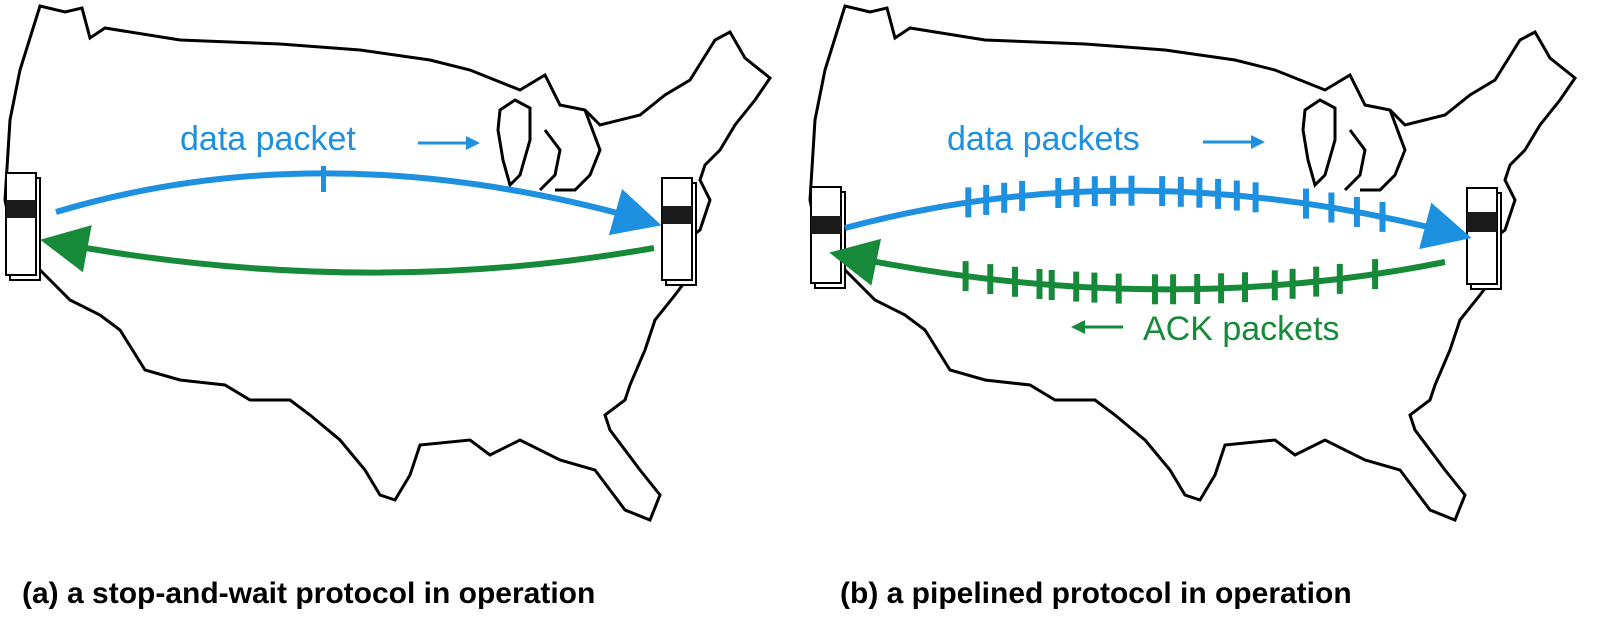 The image size is (1605, 623). What do you see at coordinates (1241, 329) in the screenshot?
I see `ack-packets-label: ACK packets` at bounding box center [1241, 329].